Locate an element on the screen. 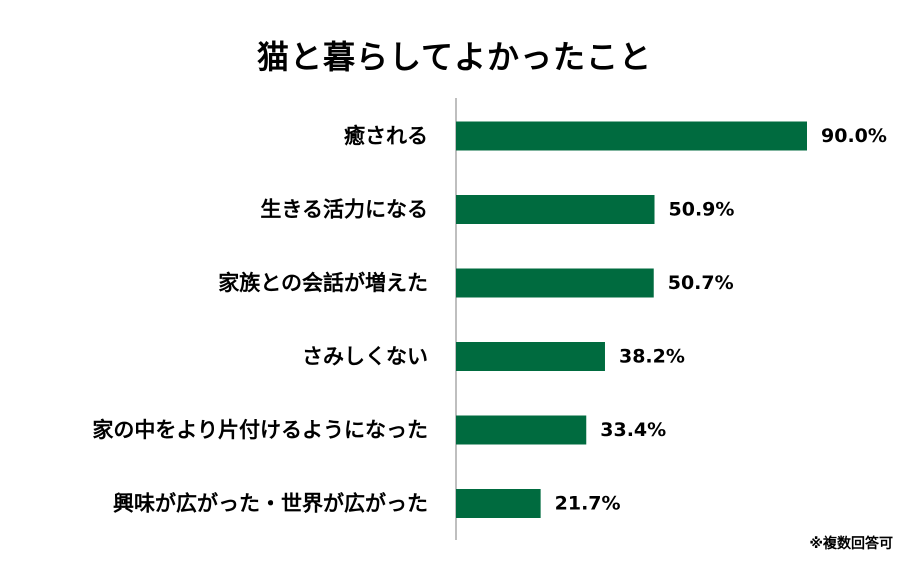 The height and width of the screenshot is (562, 909). value-label: 21.7% is located at coordinates (588, 504).